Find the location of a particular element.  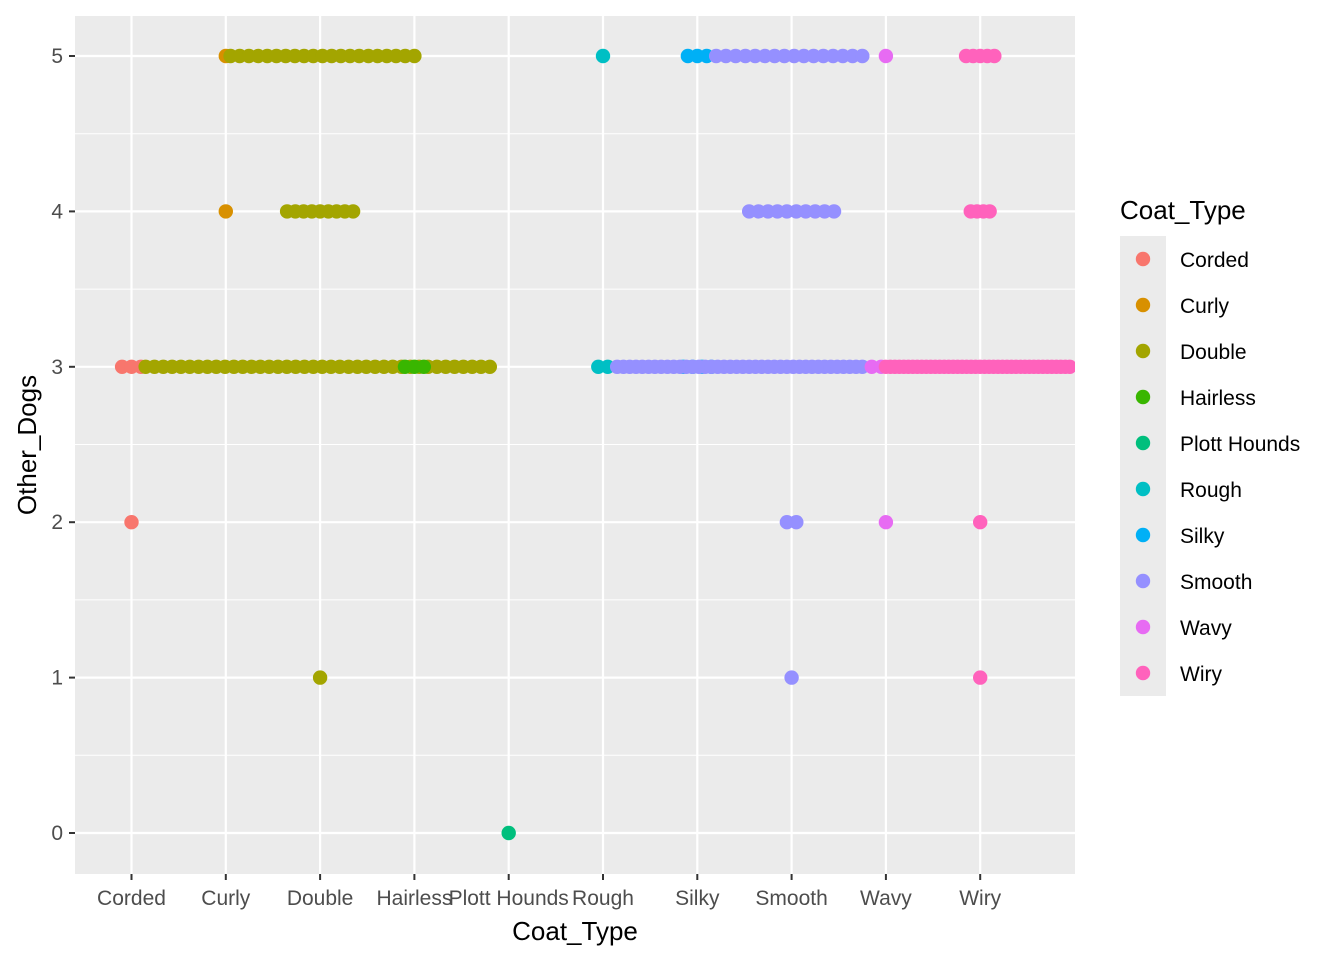

legend-label: Wiry is located at coordinates (1201, 674).